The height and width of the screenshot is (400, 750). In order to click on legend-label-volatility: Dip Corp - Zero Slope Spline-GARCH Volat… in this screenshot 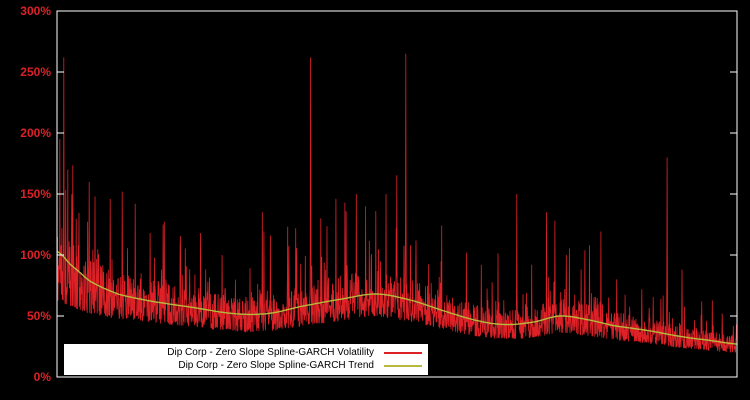, I will do `click(270, 352)`.